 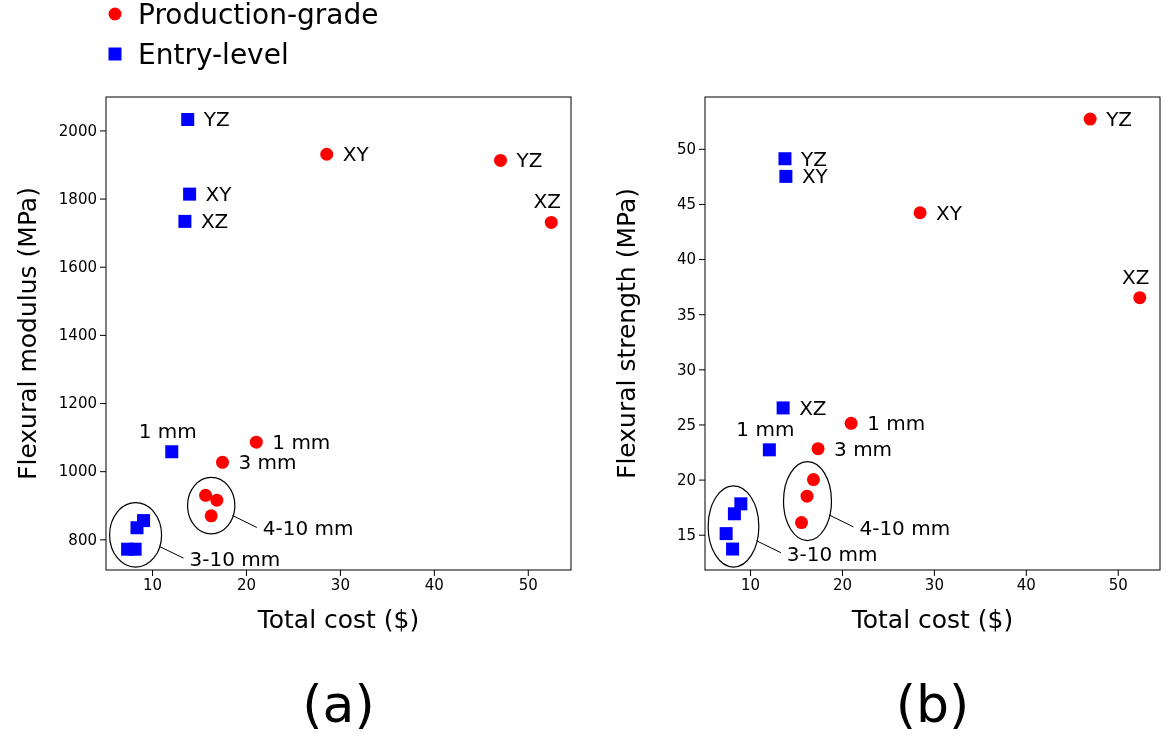 I want to click on y-axis-title: Flexural strength (MPa), so click(x=626, y=333).